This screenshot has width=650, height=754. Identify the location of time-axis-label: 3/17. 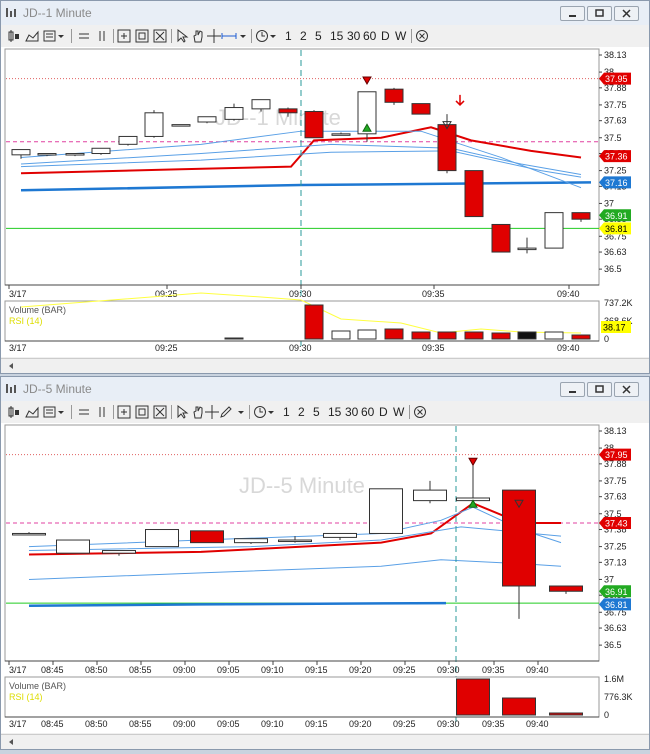
(18, 348).